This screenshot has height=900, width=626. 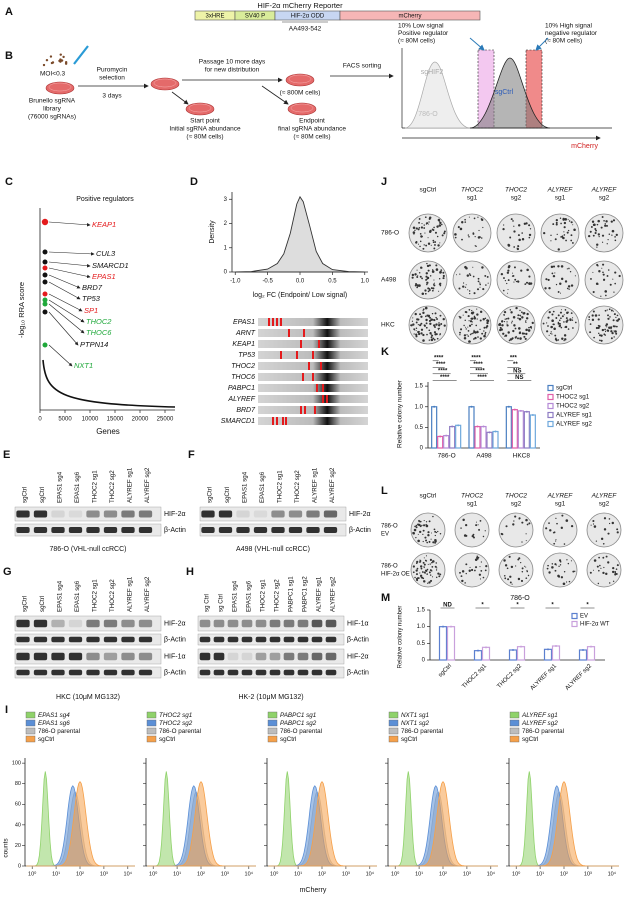 I want to click on plate, so click(x=516, y=530).